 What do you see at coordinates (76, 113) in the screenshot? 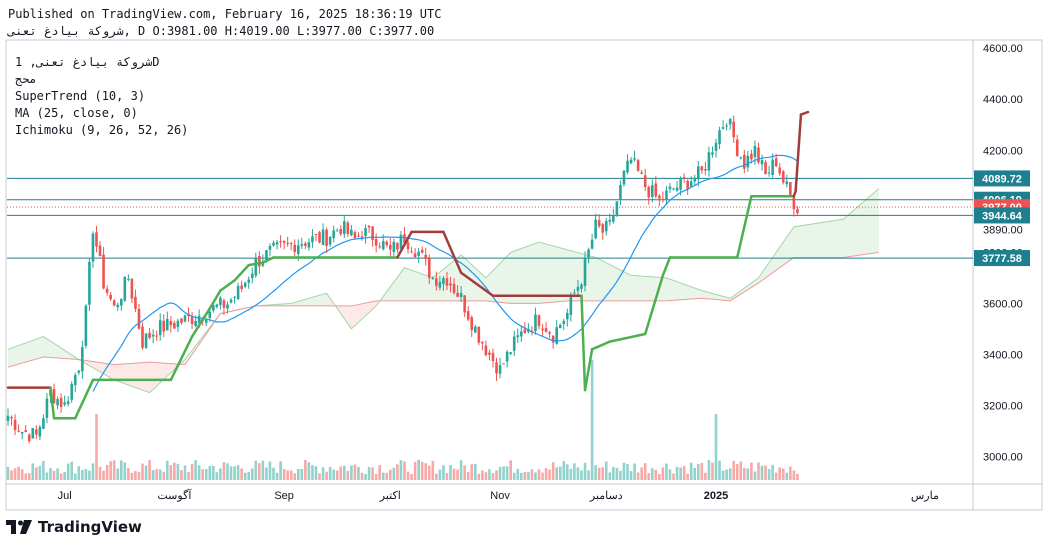
I see `legend-ma: MA (25, close, 0)` at bounding box center [76, 113].